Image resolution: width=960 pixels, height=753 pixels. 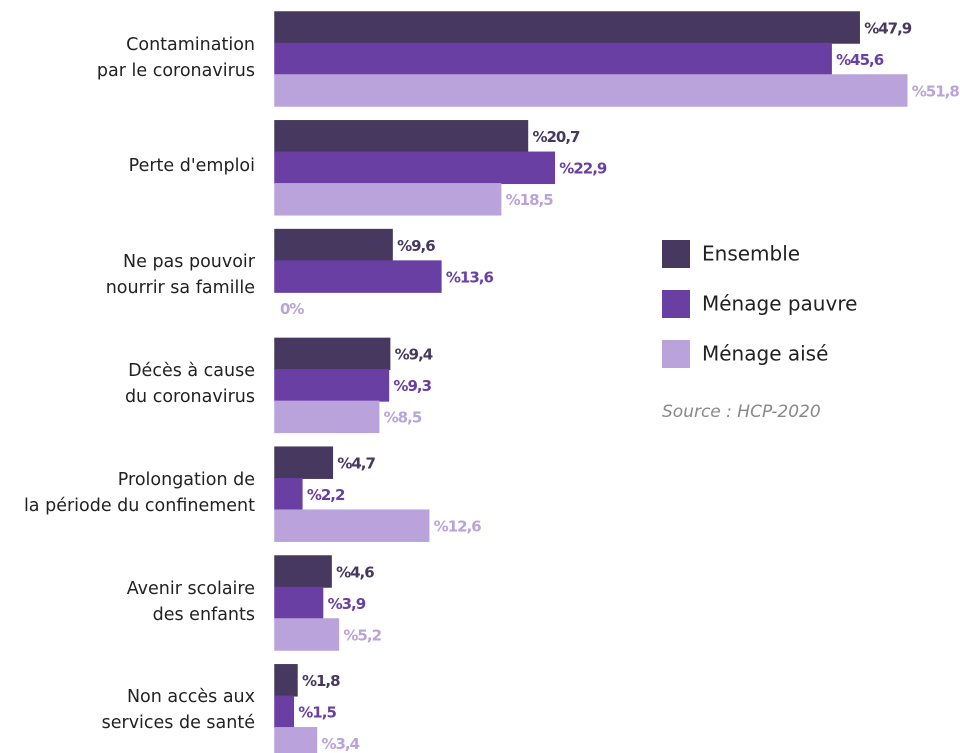 I want to click on value-label: %4,7, so click(x=356, y=463).